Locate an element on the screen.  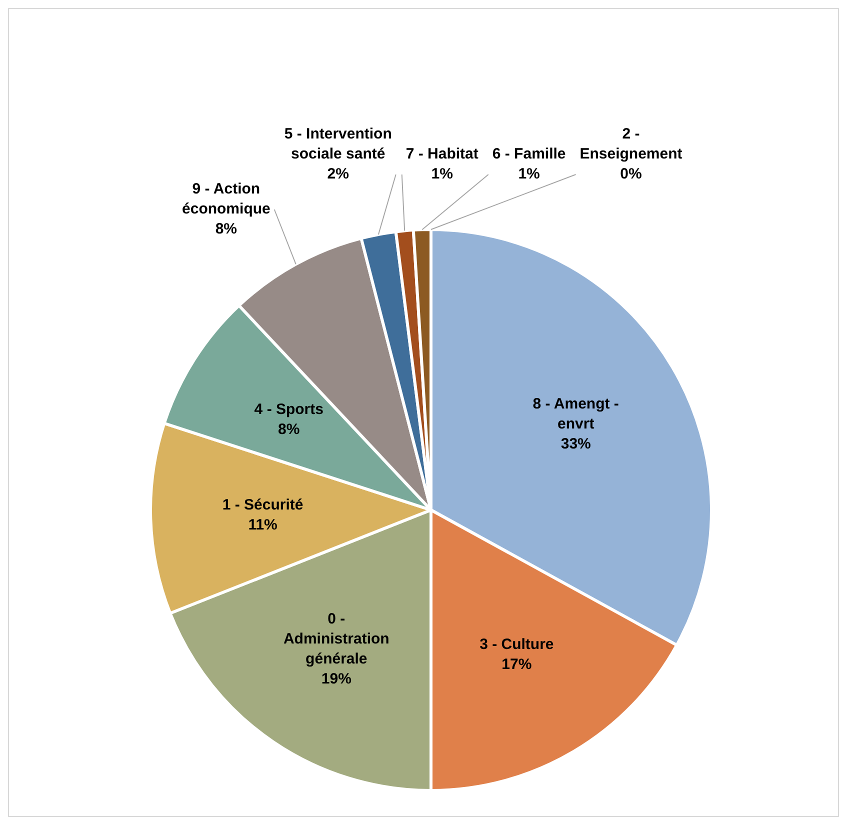
slice-label: 0 - Administration générale is located at coordinates (336, 639).